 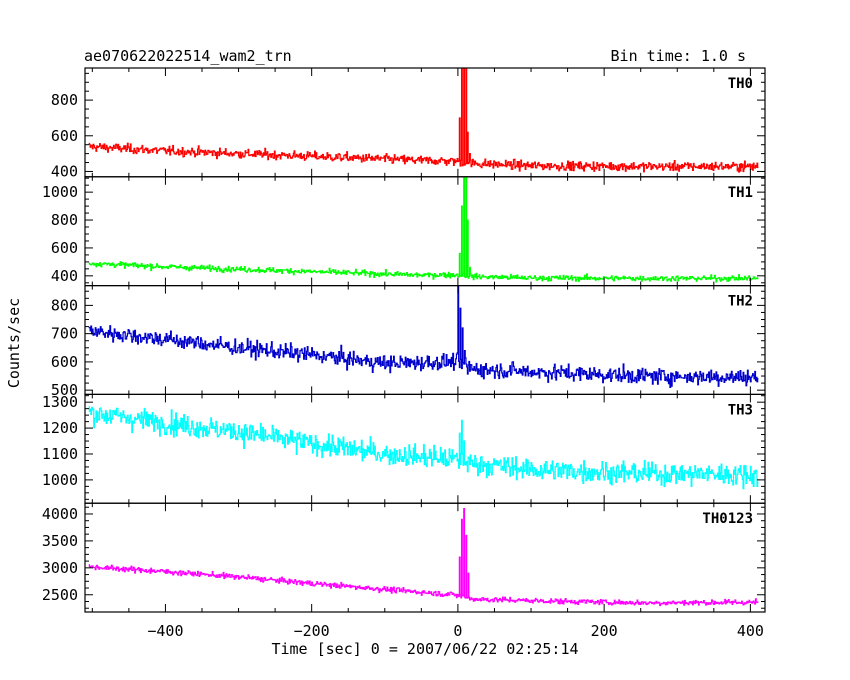 What do you see at coordinates (424, 649) in the screenshot?
I see `x-axis-label: Time [sec] 0 = 2007/06/22 02:25:14` at bounding box center [424, 649].